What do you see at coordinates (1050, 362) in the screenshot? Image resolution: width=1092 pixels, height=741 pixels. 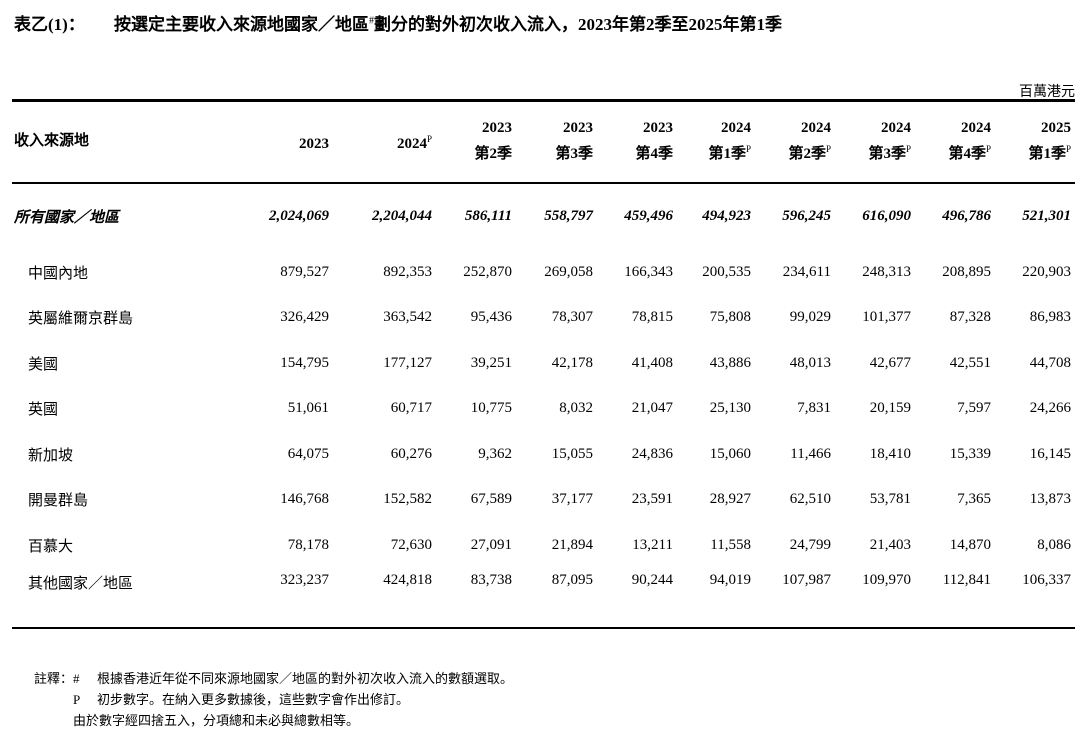 I see `cell-value: 44,708` at bounding box center [1050, 362].